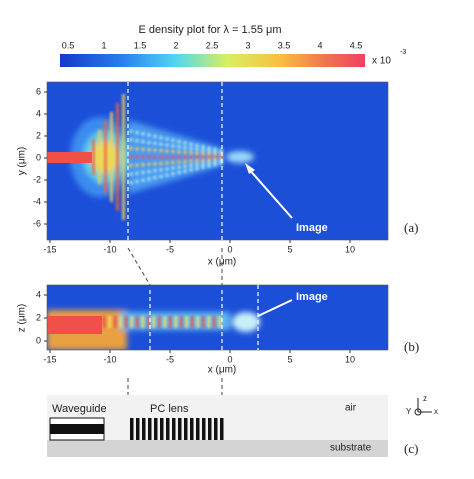 This screenshot has height=479, width=474. Describe the element at coordinates (319, 45) in the screenshot. I see `colorbar-tick-label: 4` at that location.